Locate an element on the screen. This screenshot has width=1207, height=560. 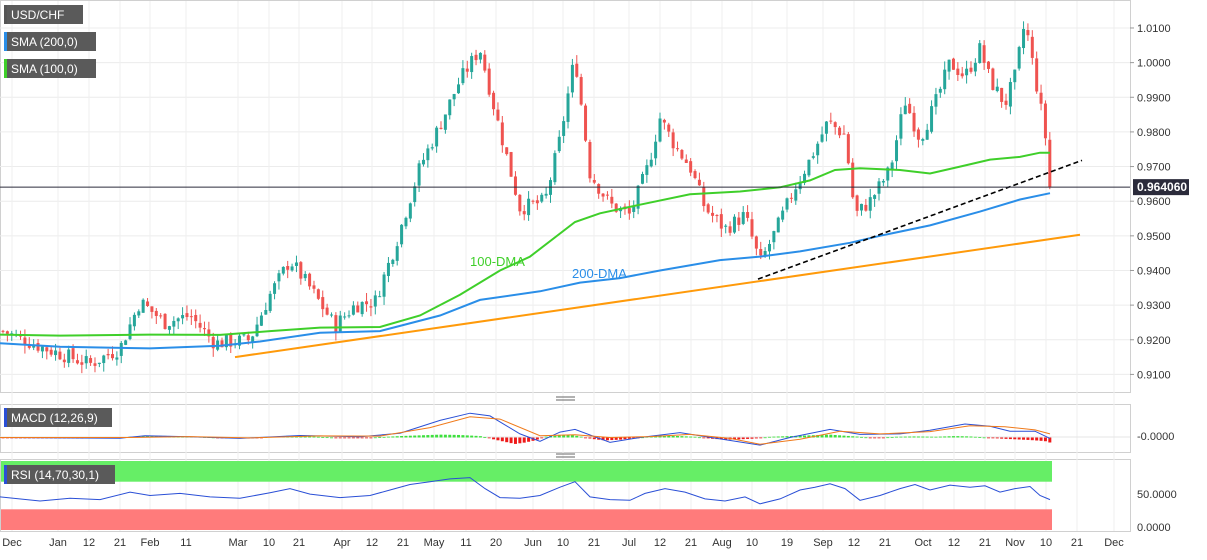
legend-rsi-label: RSI (14,70,30,1) is located at coordinates (55, 475).